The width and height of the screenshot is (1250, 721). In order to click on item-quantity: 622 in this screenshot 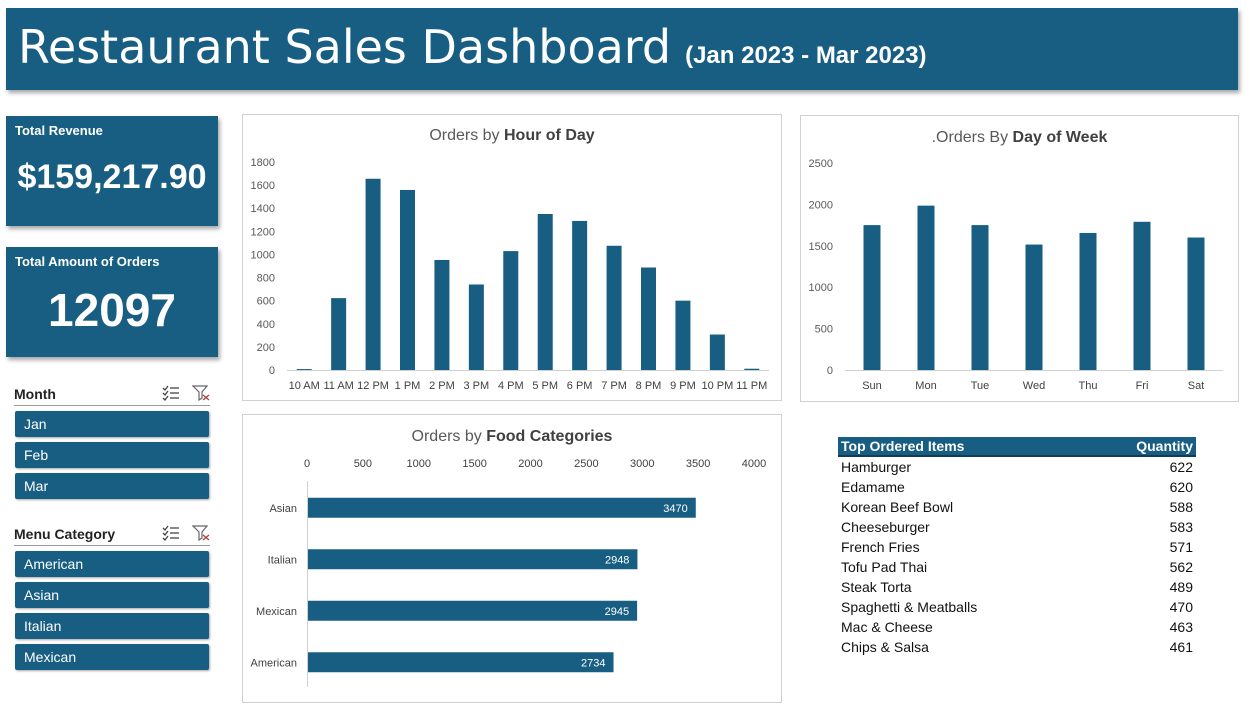, I will do `click(1181, 467)`.